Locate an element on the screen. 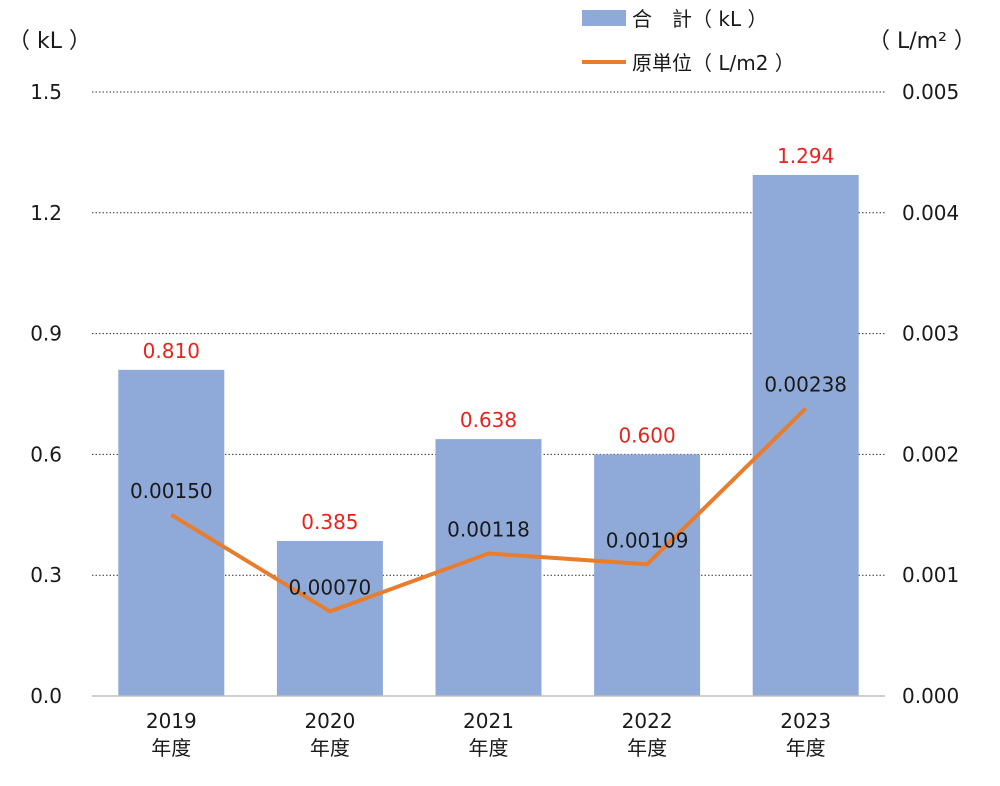  left-tick-label: 0.6 is located at coordinates (46, 454).